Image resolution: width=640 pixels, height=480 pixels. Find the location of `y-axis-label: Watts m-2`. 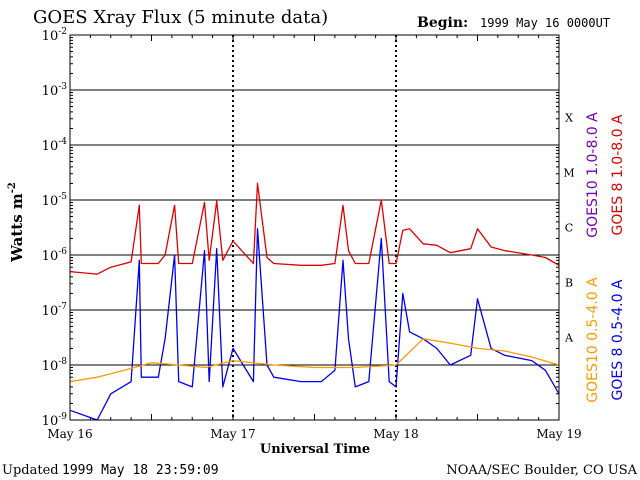

y-axis-label: Watts m-2 is located at coordinates (16, 222).